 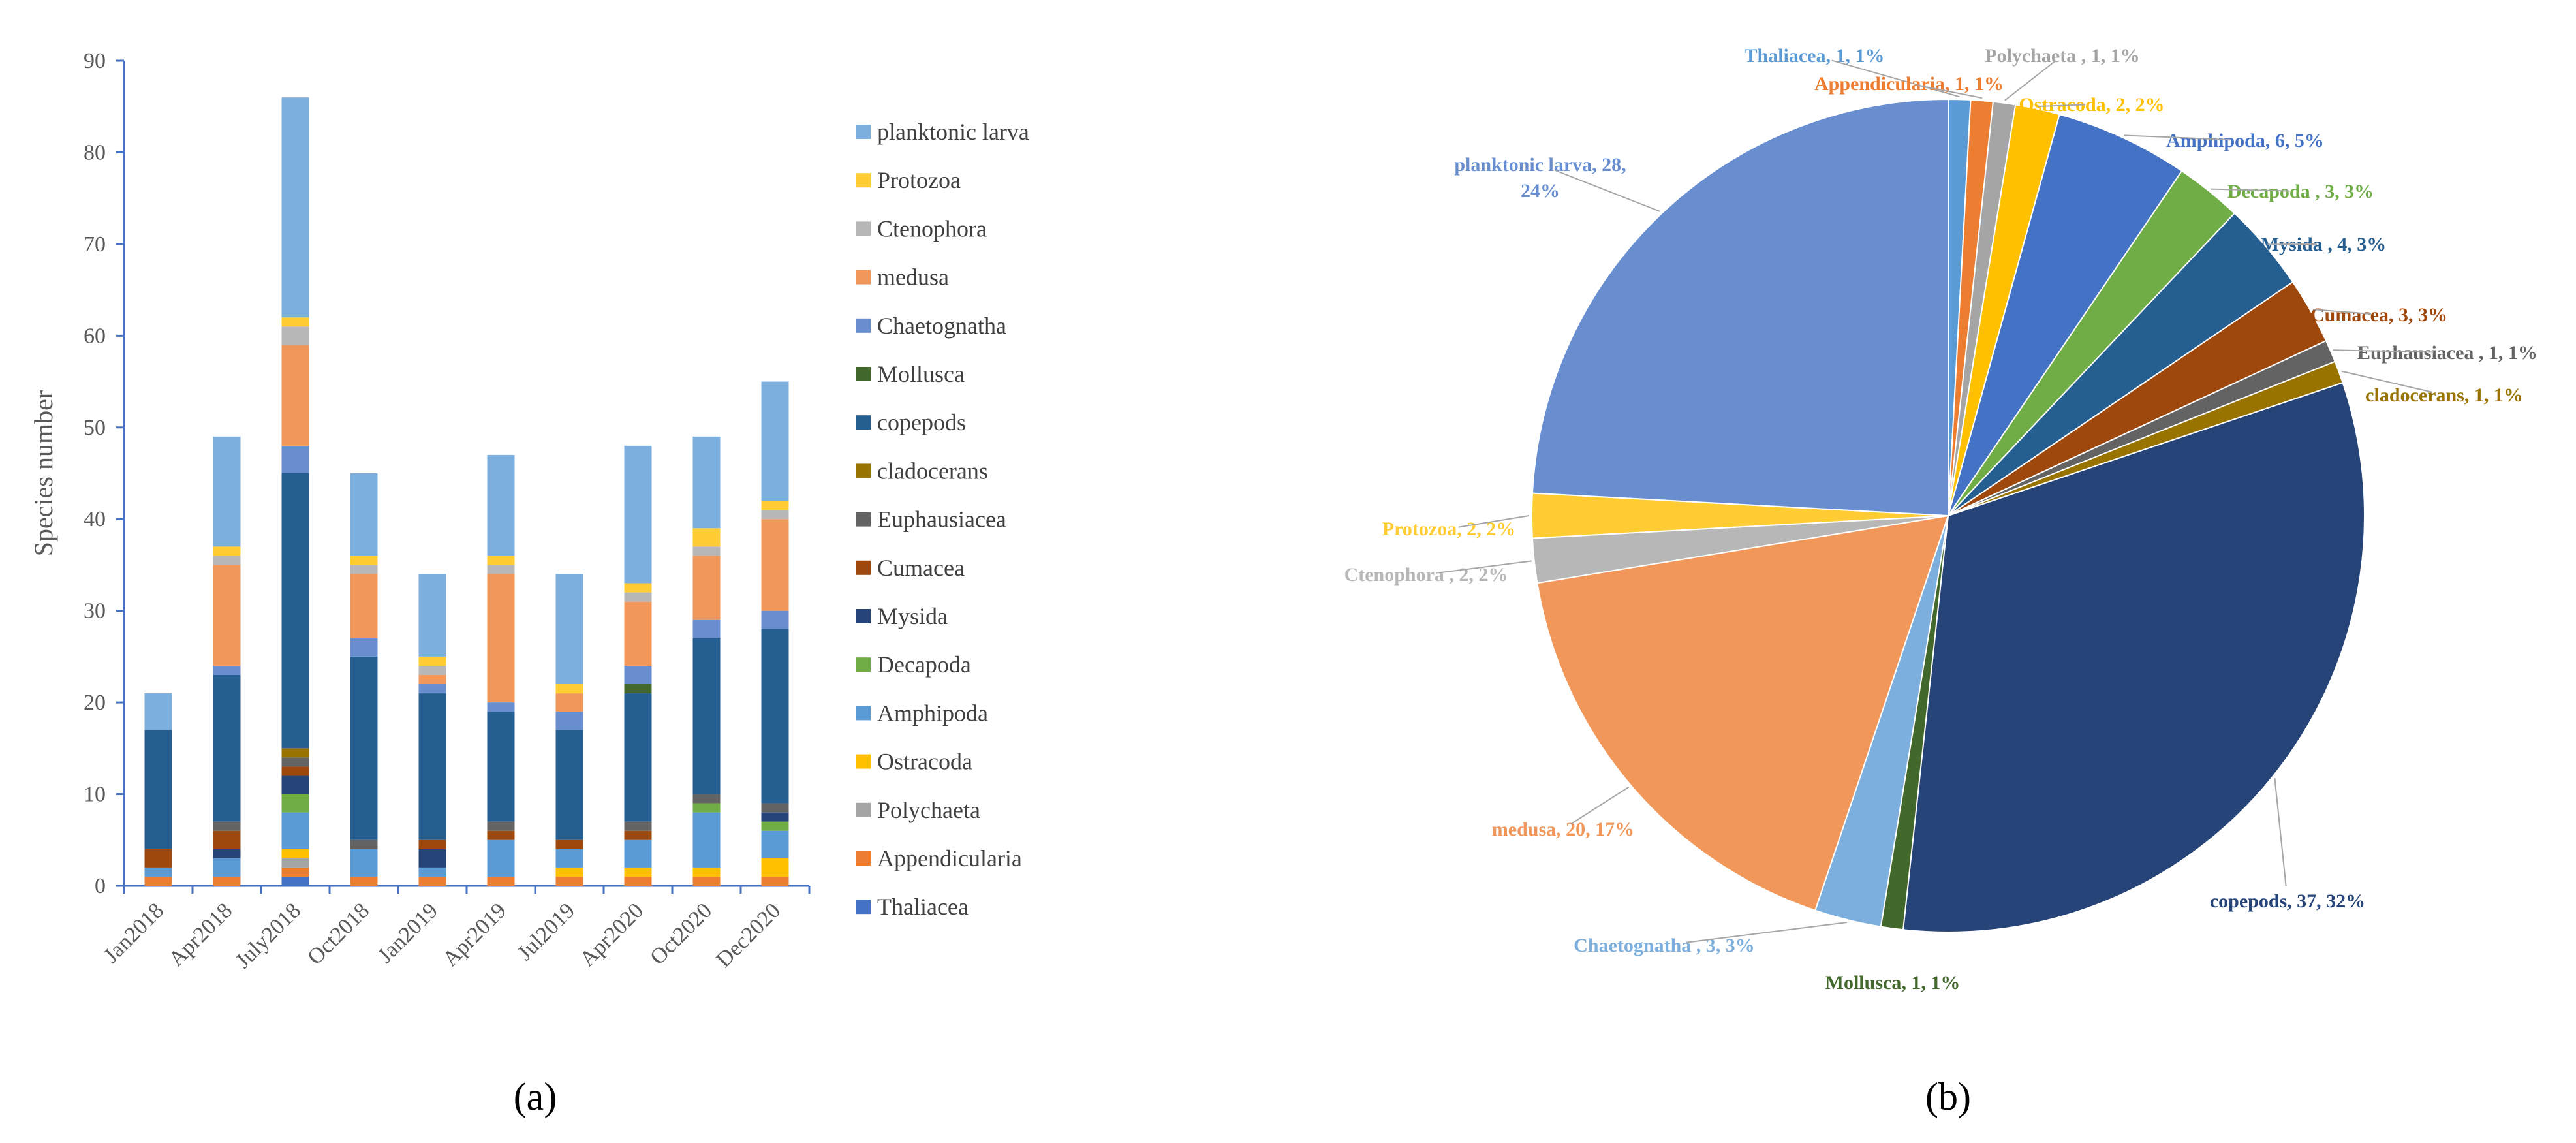 What do you see at coordinates (2383, 351) in the screenshot?
I see `pie-leader-euphausiacea` at bounding box center [2383, 351].